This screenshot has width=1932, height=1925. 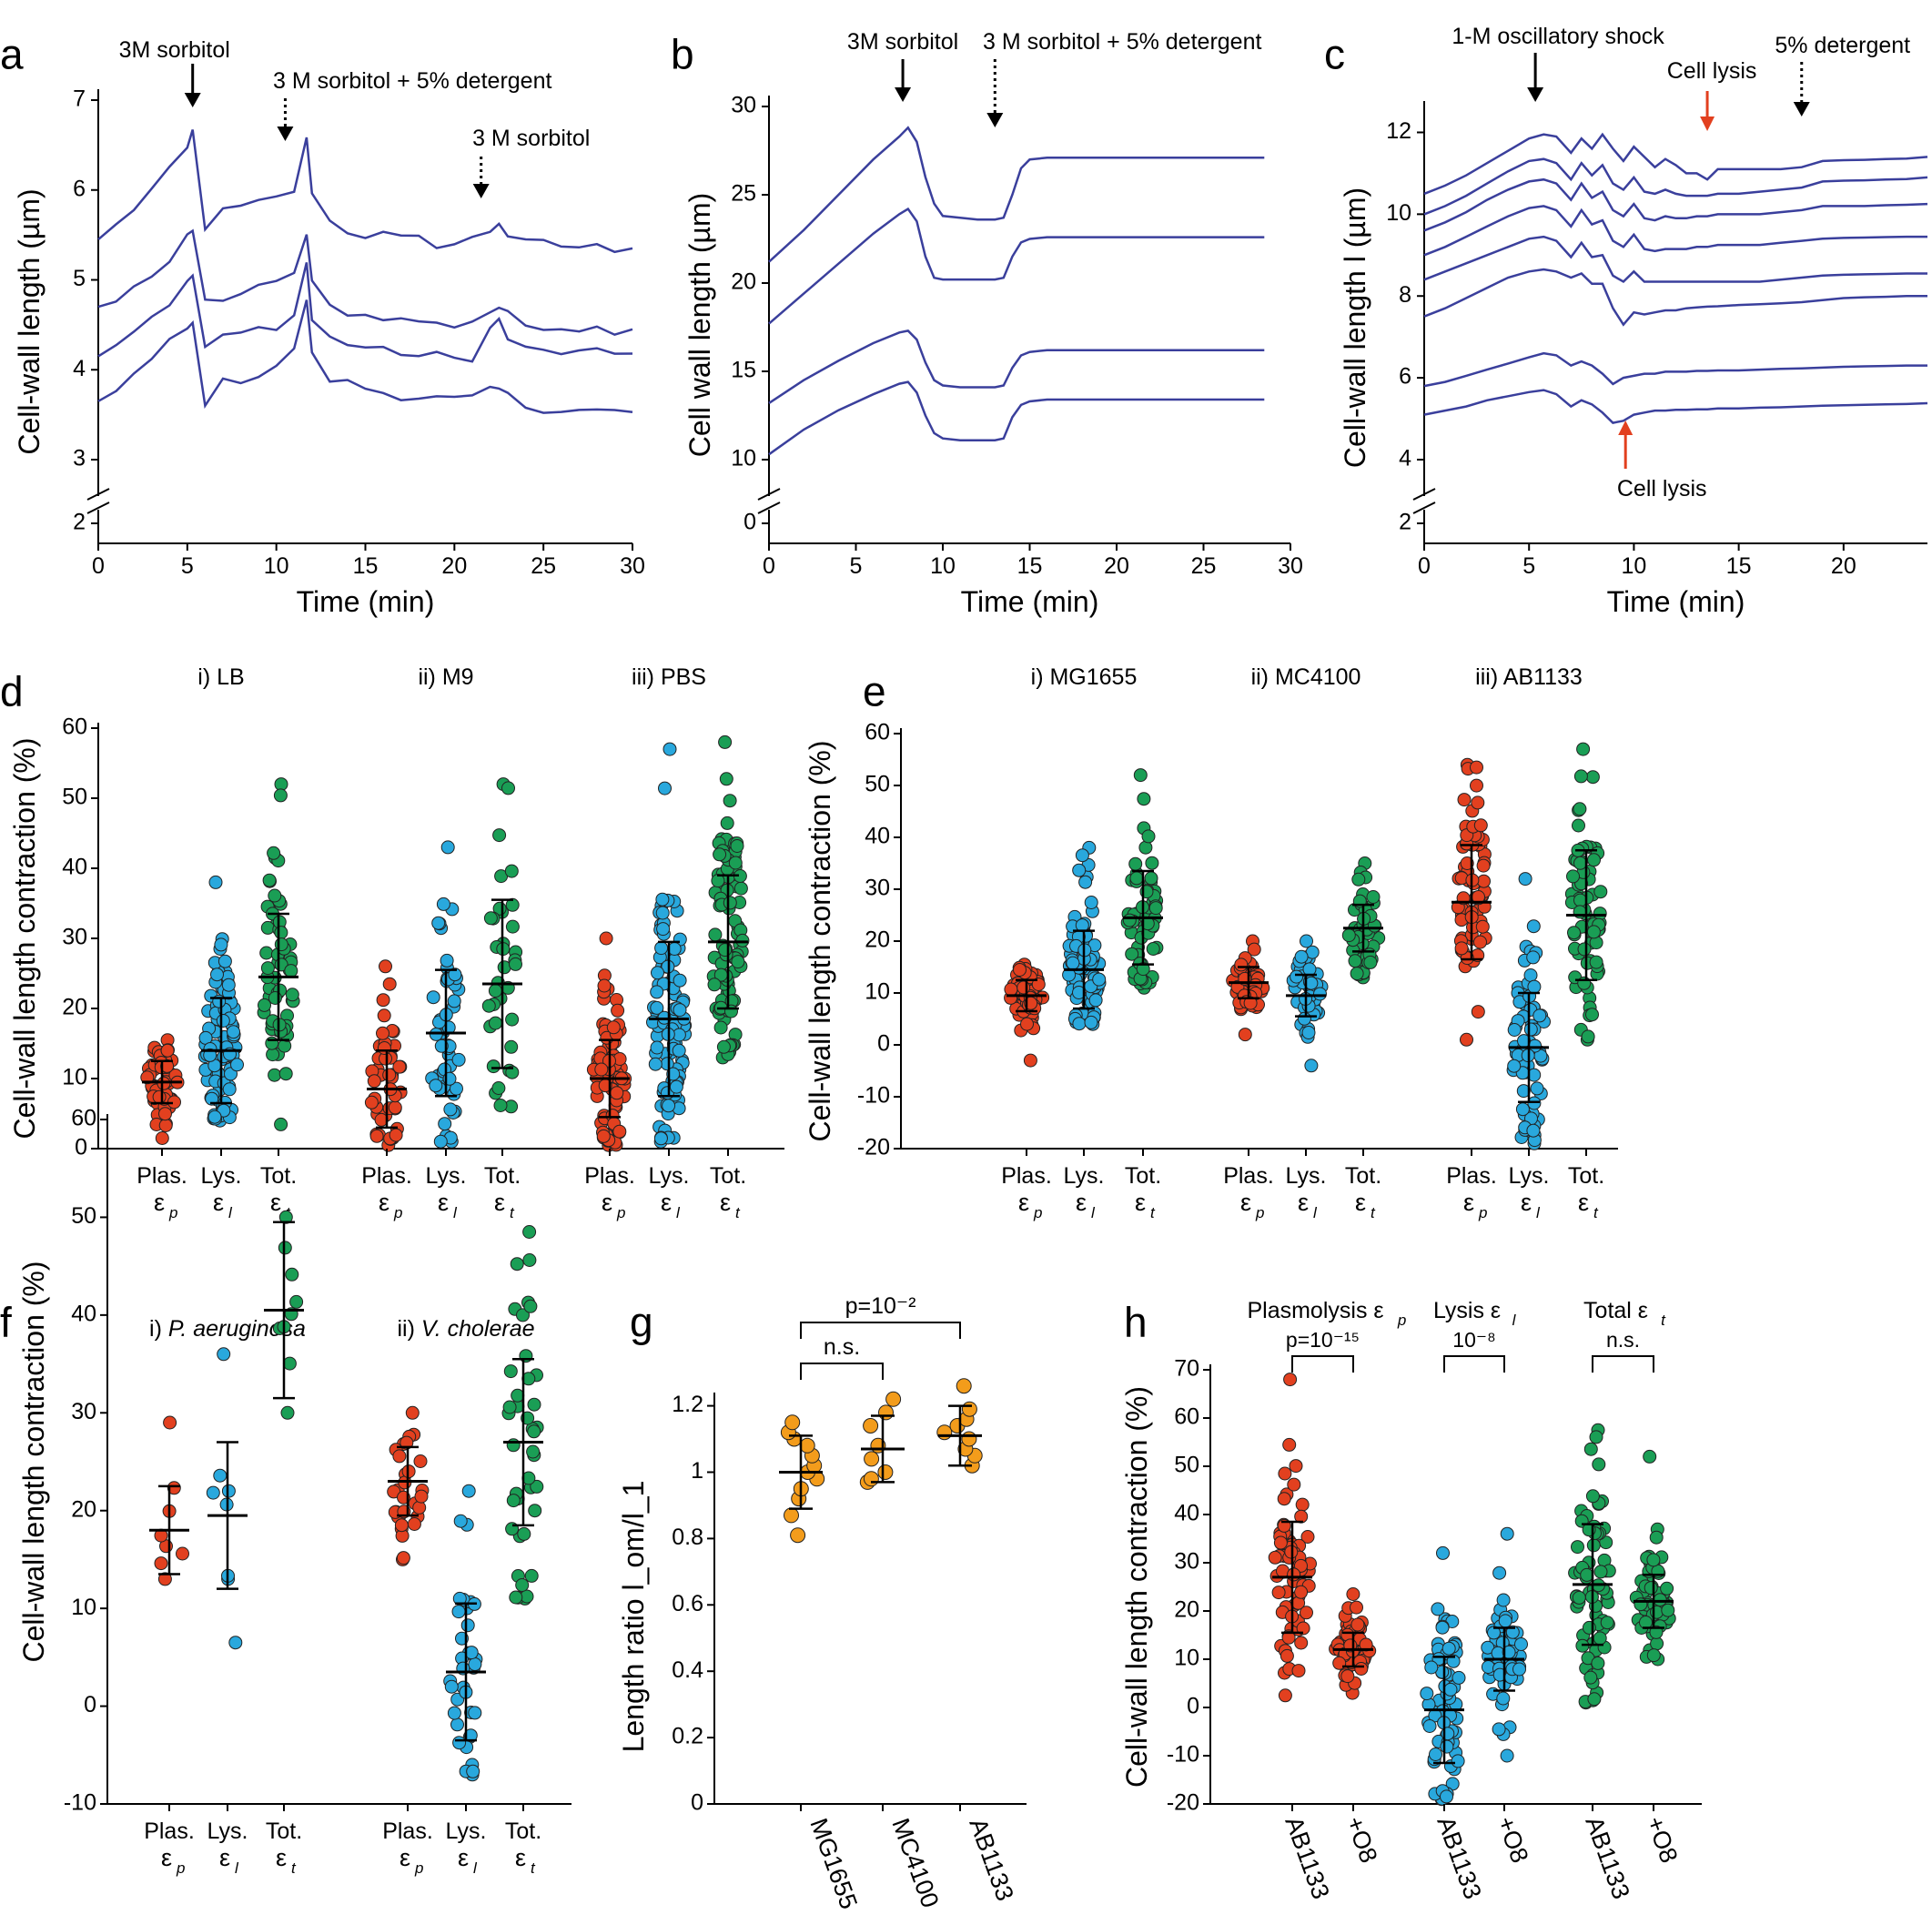 I want to click on epsilon-subscript: t, so click(x=1596, y=1212).